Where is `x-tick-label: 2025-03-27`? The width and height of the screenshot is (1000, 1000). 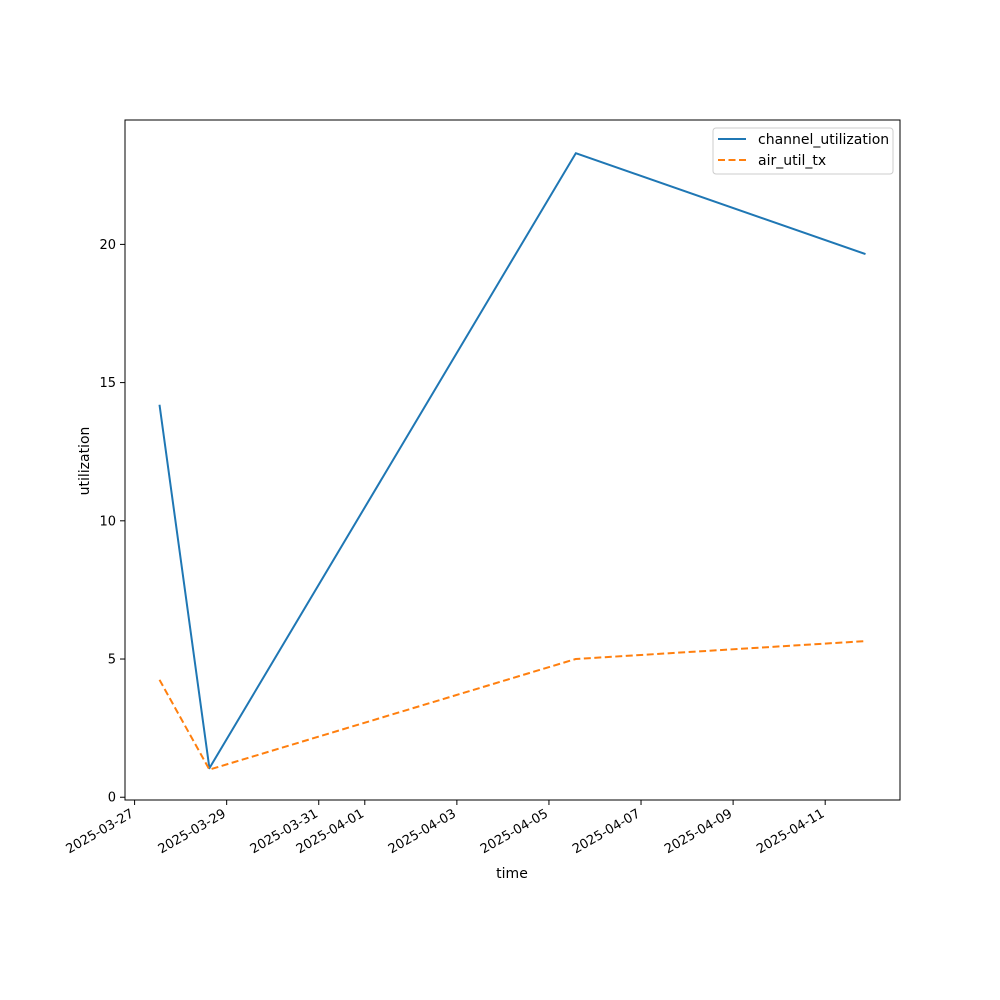
x-tick-label: 2025-03-27 is located at coordinates (100, 831).